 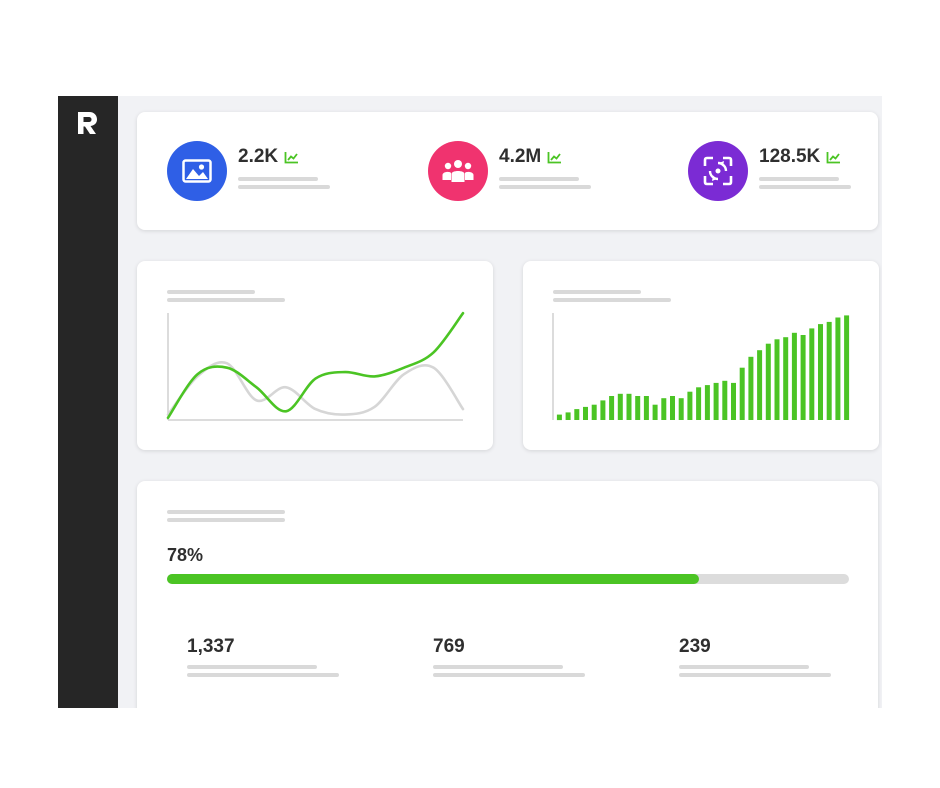 What do you see at coordinates (790, 156) in the screenshot?
I see `stat-value-text: 128.5K` at bounding box center [790, 156].